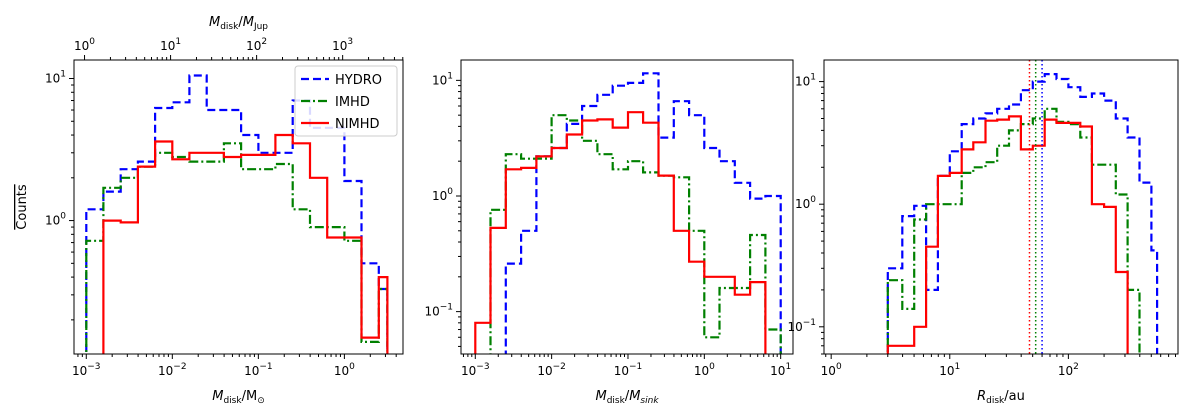  I want to click on top-axis-label: Mdisk/MJup, so click(238, 23).